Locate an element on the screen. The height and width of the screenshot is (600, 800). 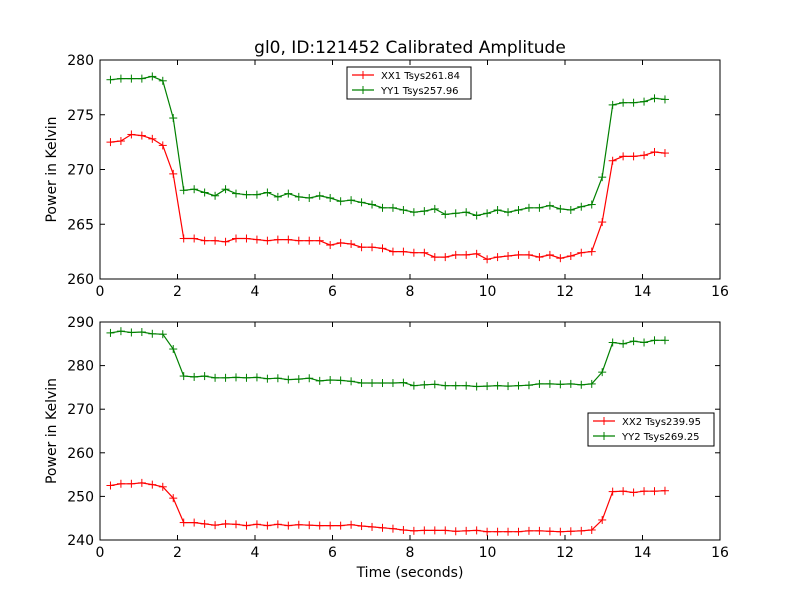
y-tick-label: 280 is located at coordinates (80, 61).